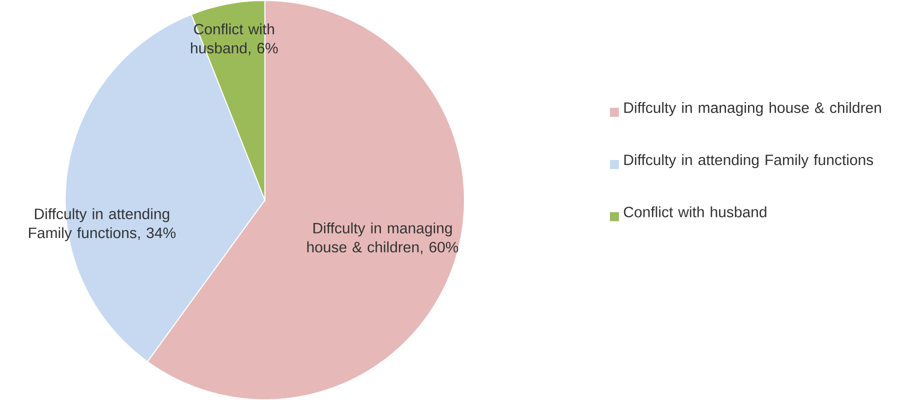  Describe the element at coordinates (749, 161) in the screenshot. I see `legend-label: Diffculty in attending Family functions` at that location.